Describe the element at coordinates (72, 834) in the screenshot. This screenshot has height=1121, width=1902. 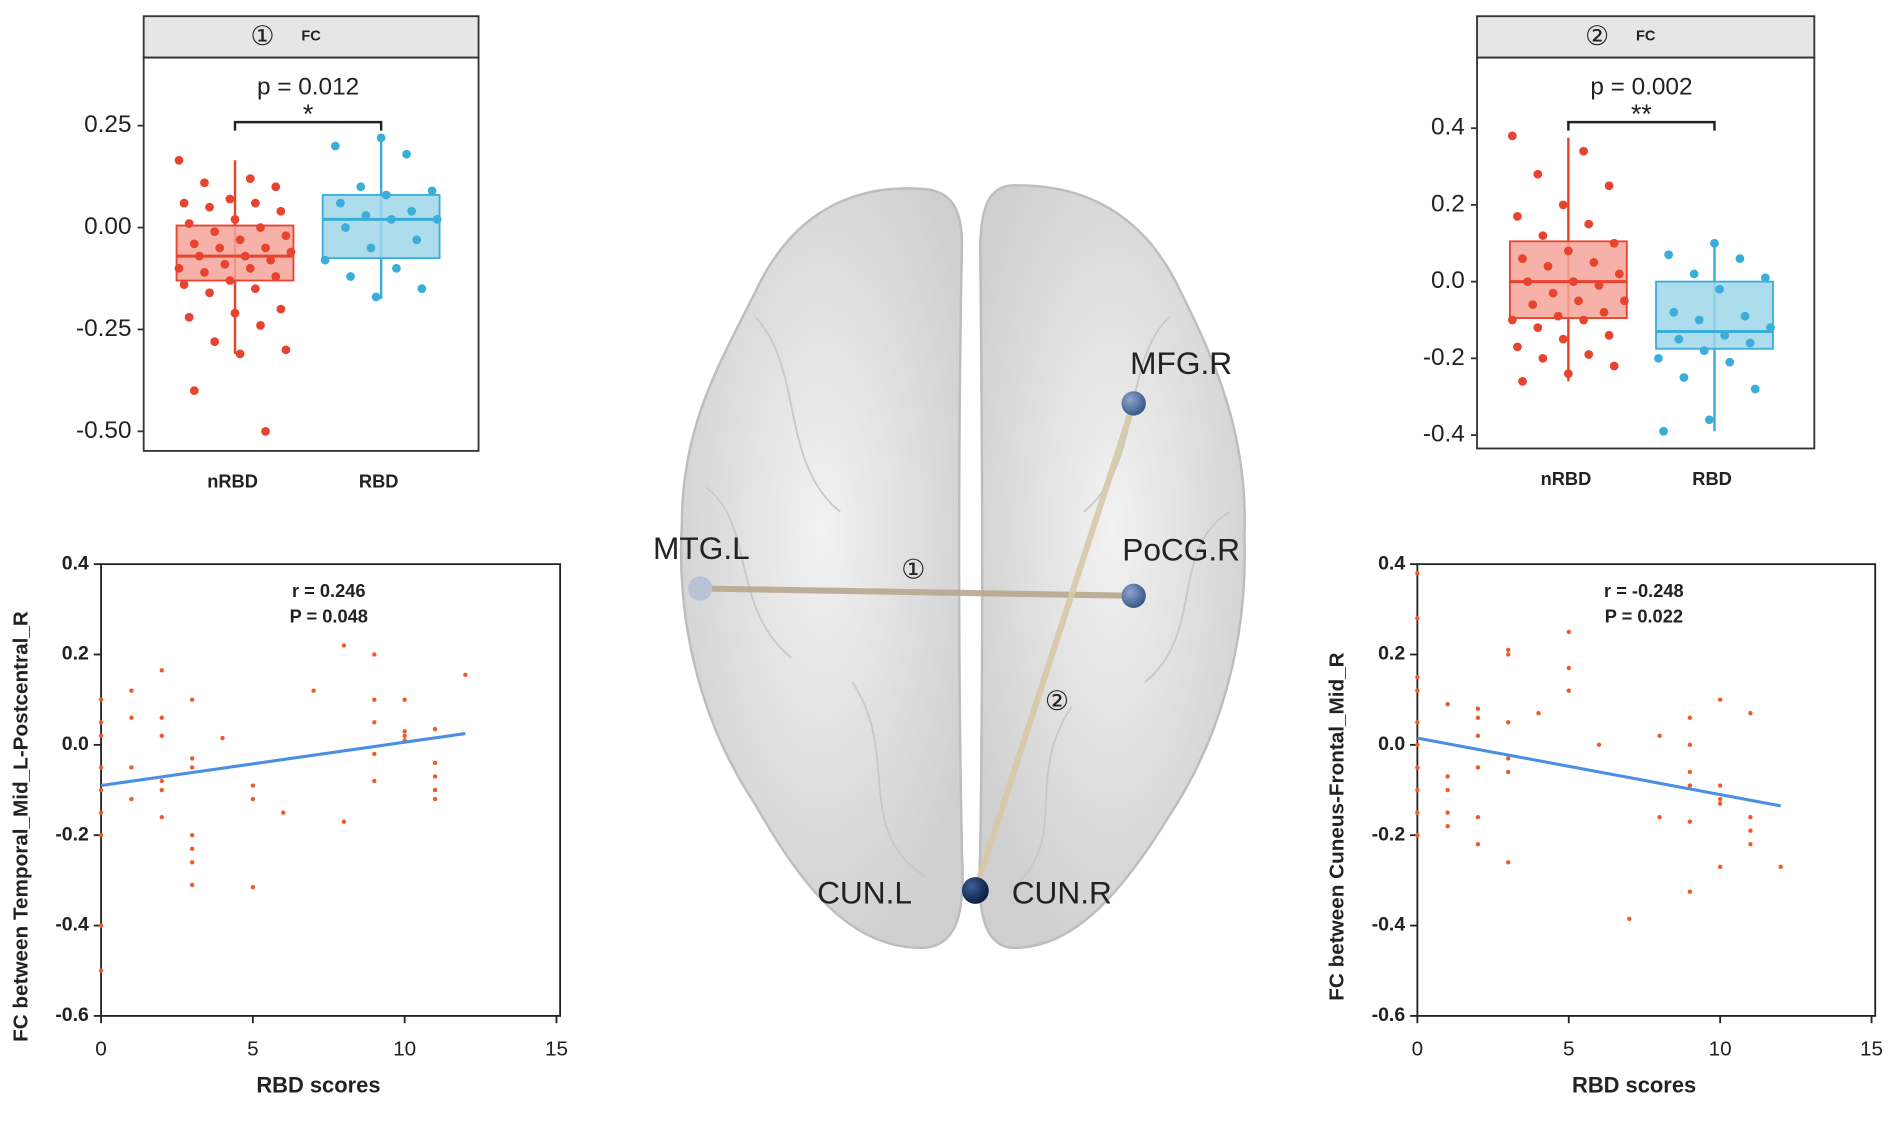
I see `y-tick-label: -0.2` at that location.